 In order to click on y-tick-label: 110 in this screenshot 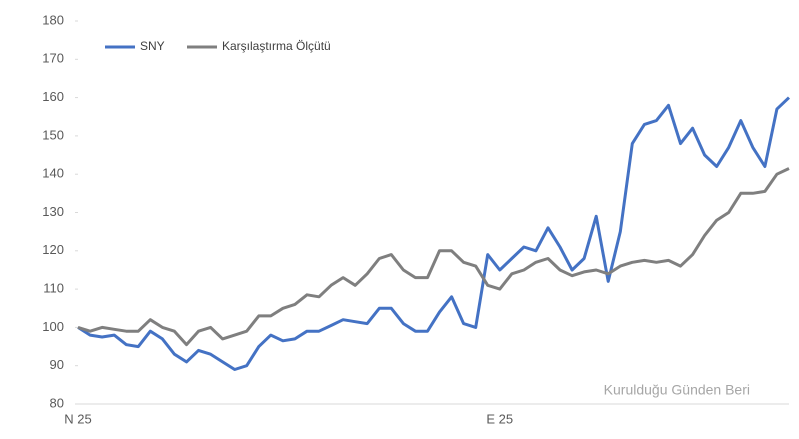, I will do `click(53, 288)`.